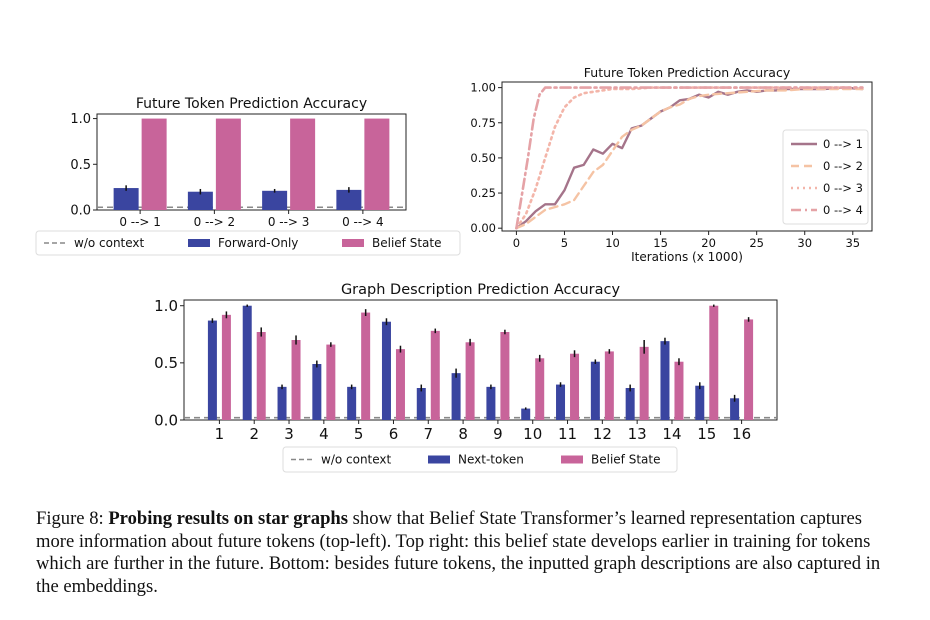  Describe the element at coordinates (483, 193) in the screenshot. I see `tr-ytick-label: 0.25` at that location.